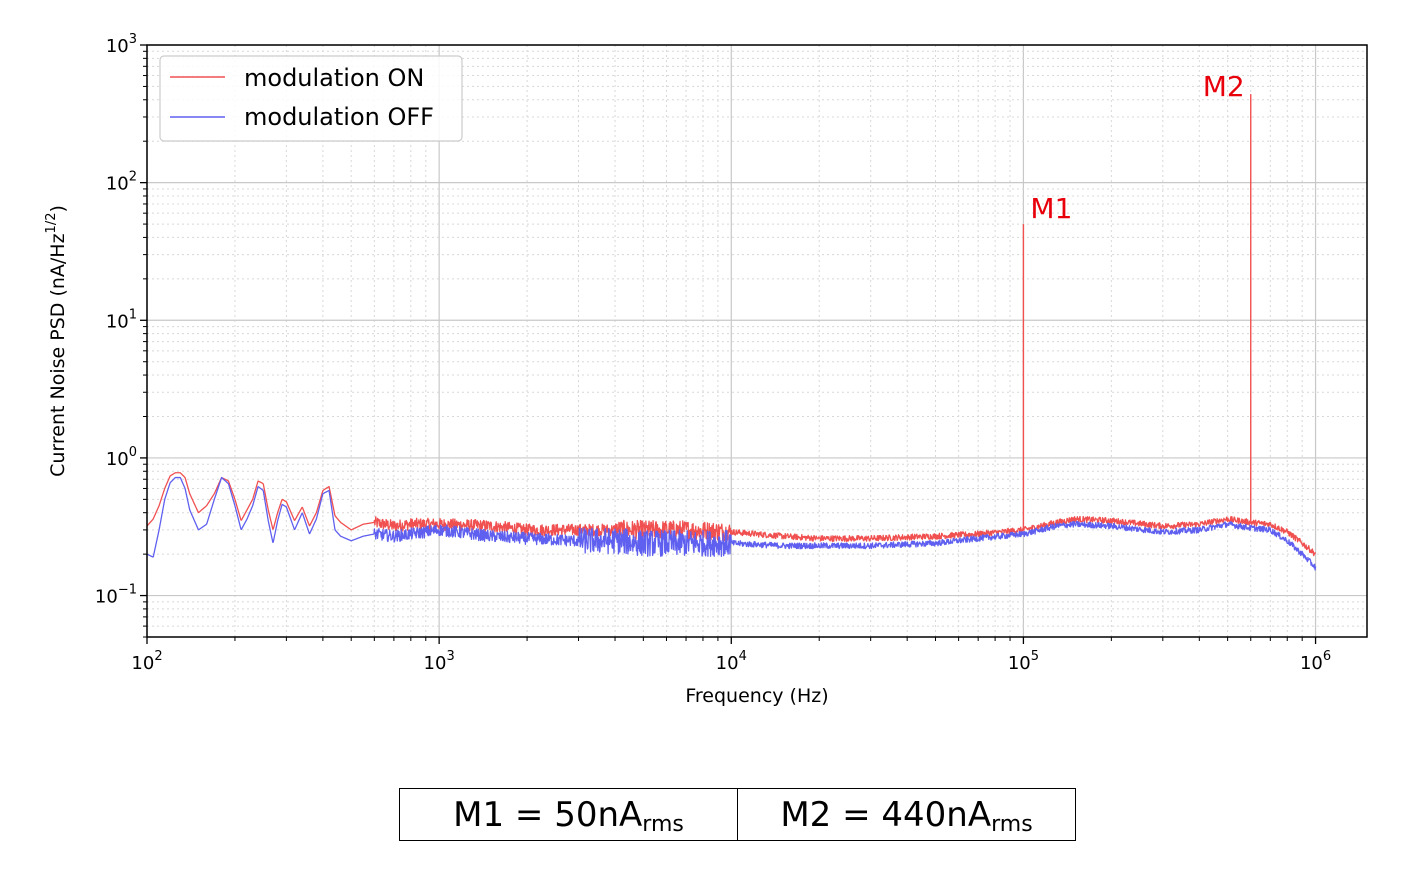 The height and width of the screenshot is (873, 1420). Describe the element at coordinates (1051, 208) in the screenshot. I see `peak-label-m1: M1` at that location.